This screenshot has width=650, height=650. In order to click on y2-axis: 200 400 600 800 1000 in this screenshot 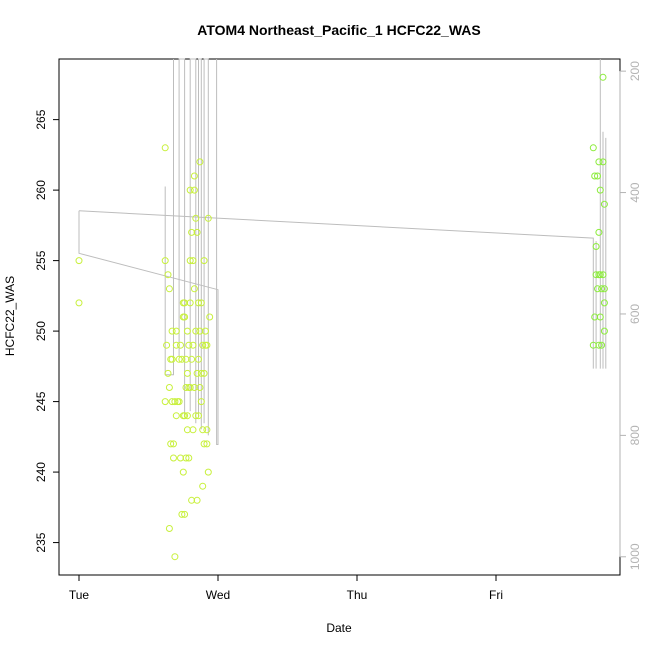, I will do `click(630, 315)`.